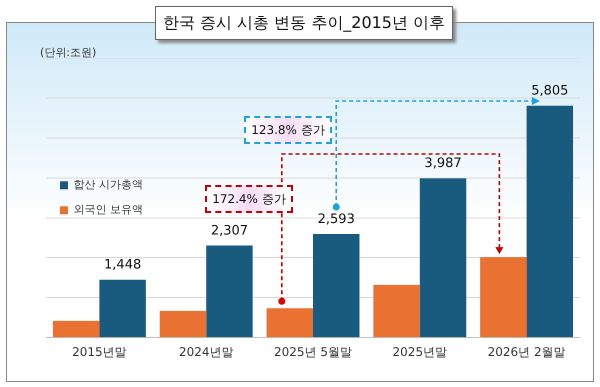 The image size is (600, 387). Describe the element at coordinates (313, 351) in the screenshot. I see `x-tick-label: 2025년 5월말` at that location.